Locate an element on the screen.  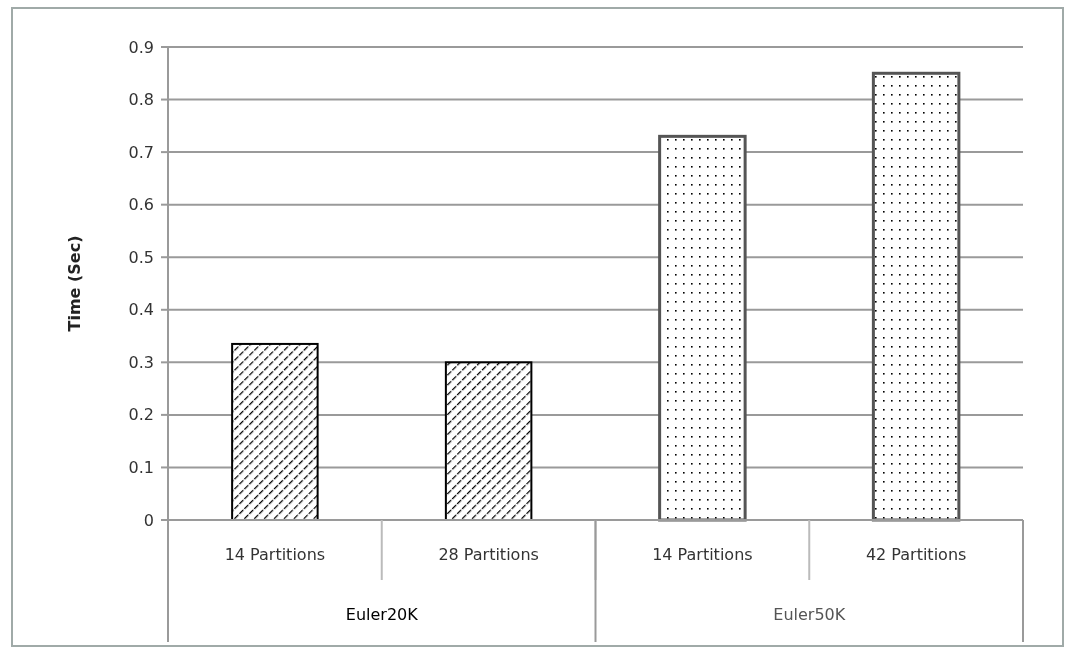
y-tick-label: 0.6 is located at coordinates (141, 205).